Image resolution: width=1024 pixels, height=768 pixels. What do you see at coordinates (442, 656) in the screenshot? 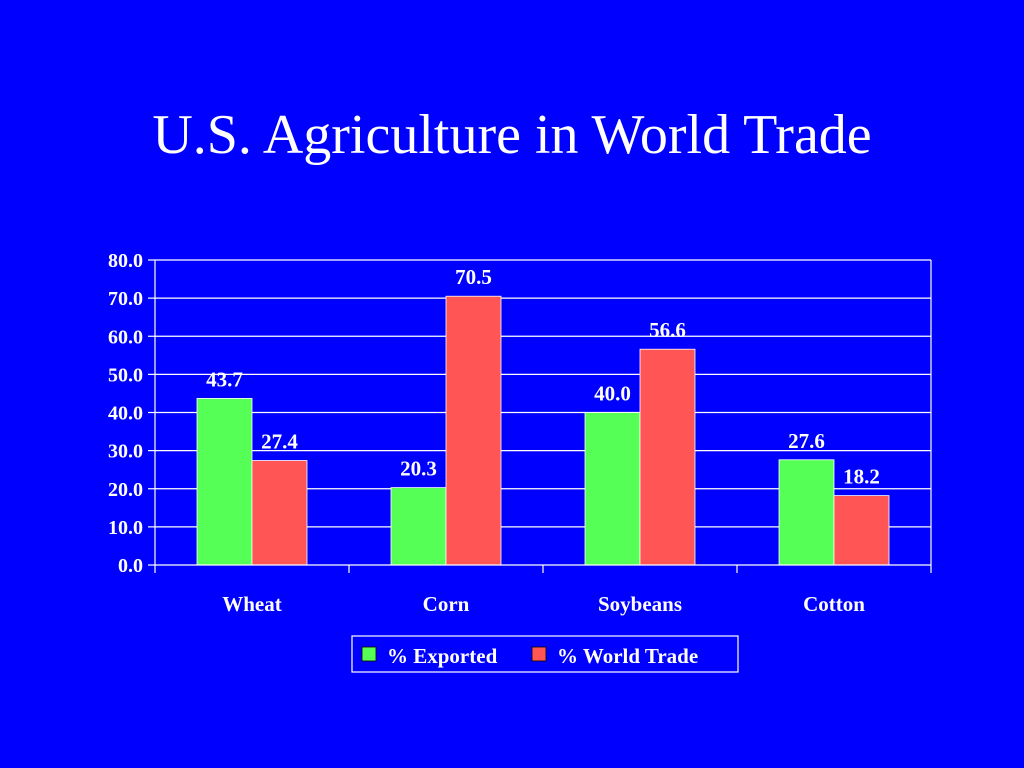
I see `legend-label: % Exported` at bounding box center [442, 656].